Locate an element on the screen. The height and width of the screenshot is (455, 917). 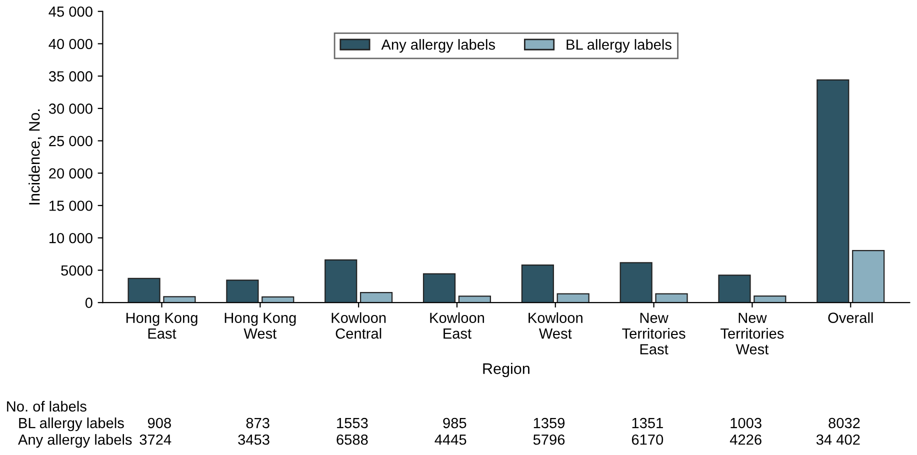
x-axis-title: Region is located at coordinates (506, 370).